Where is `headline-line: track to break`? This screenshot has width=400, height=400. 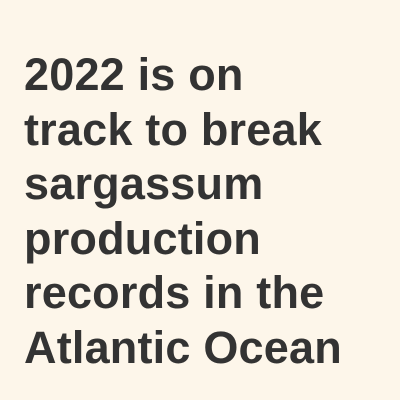 headline-line: track to break is located at coordinates (173, 129).